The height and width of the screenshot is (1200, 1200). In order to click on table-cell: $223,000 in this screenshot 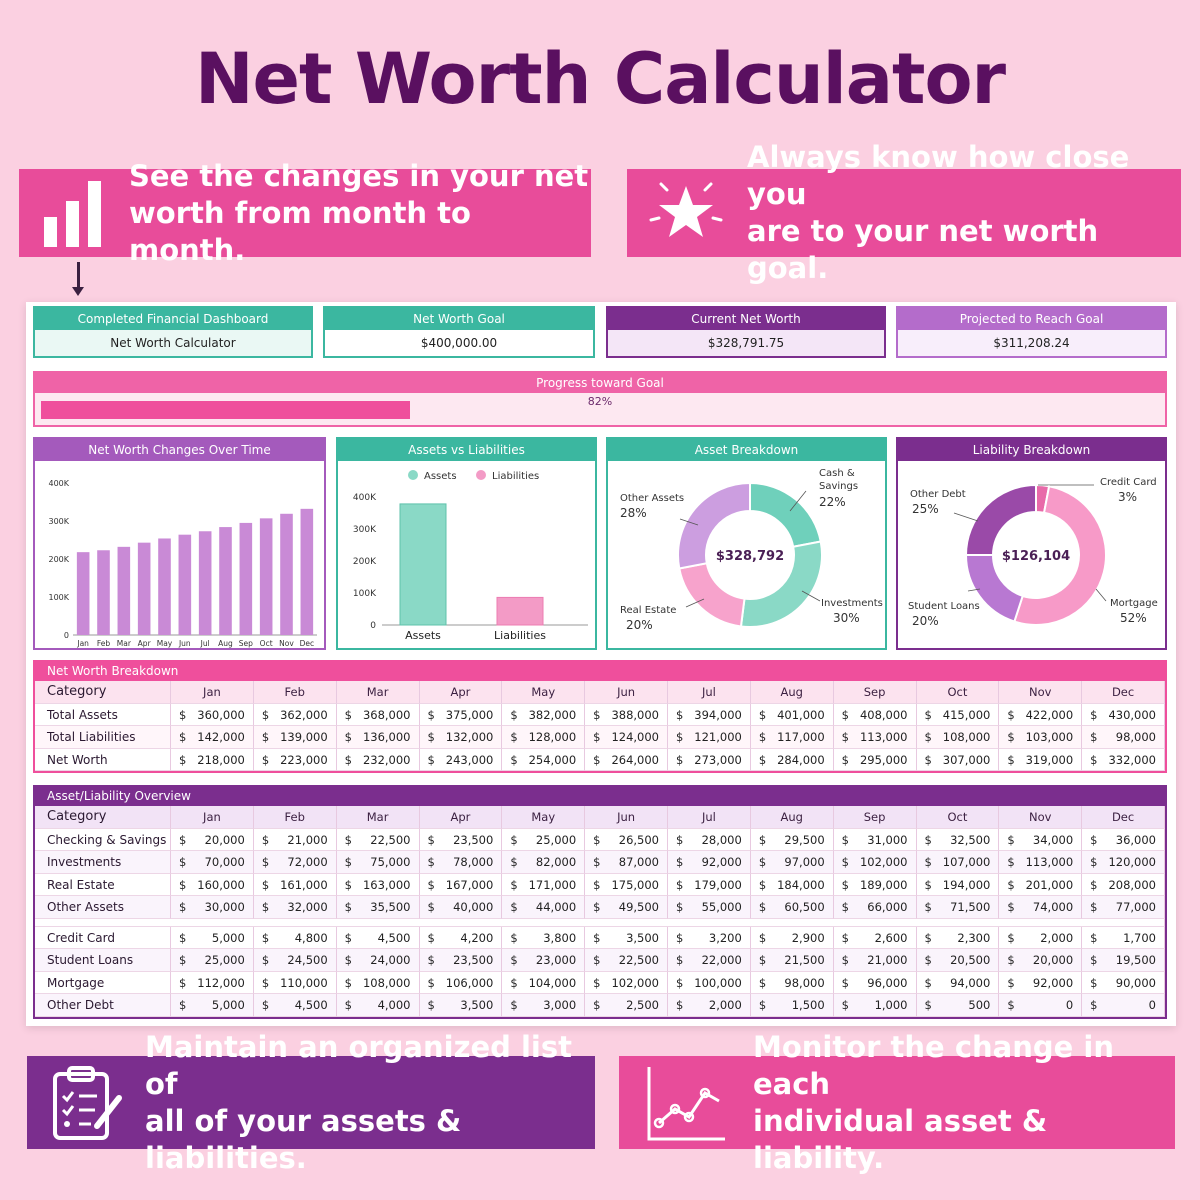, I will do `click(295, 759)`.